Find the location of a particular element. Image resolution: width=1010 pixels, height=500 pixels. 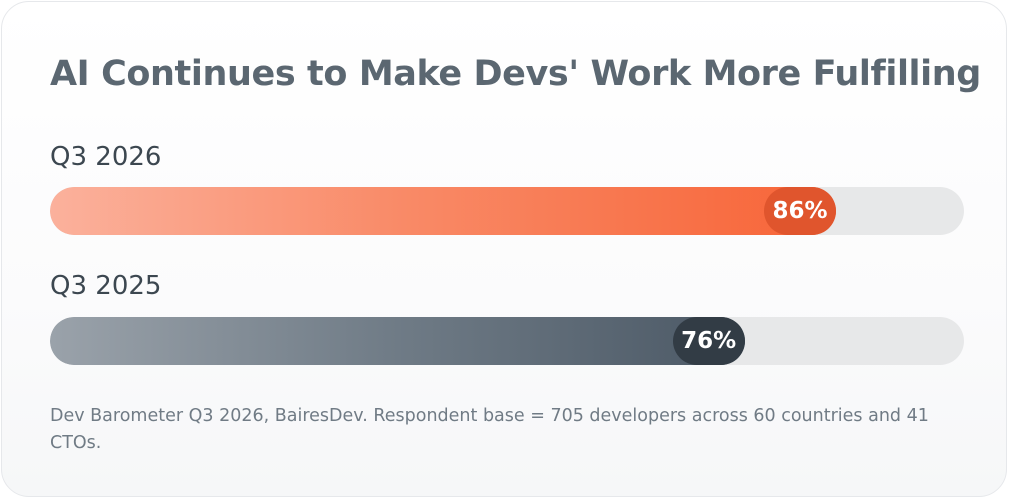

bar-value-label-q3-2026: 86% is located at coordinates (800, 211).